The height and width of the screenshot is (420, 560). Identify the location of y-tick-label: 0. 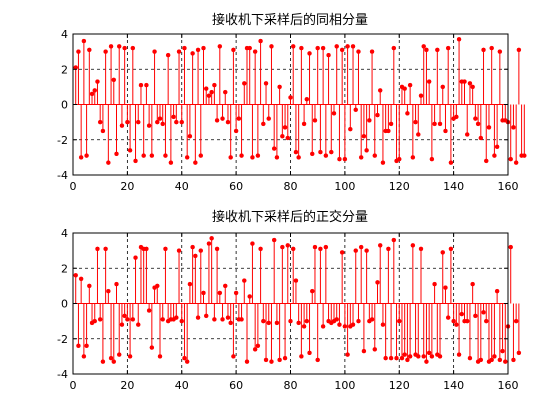
(64, 304).